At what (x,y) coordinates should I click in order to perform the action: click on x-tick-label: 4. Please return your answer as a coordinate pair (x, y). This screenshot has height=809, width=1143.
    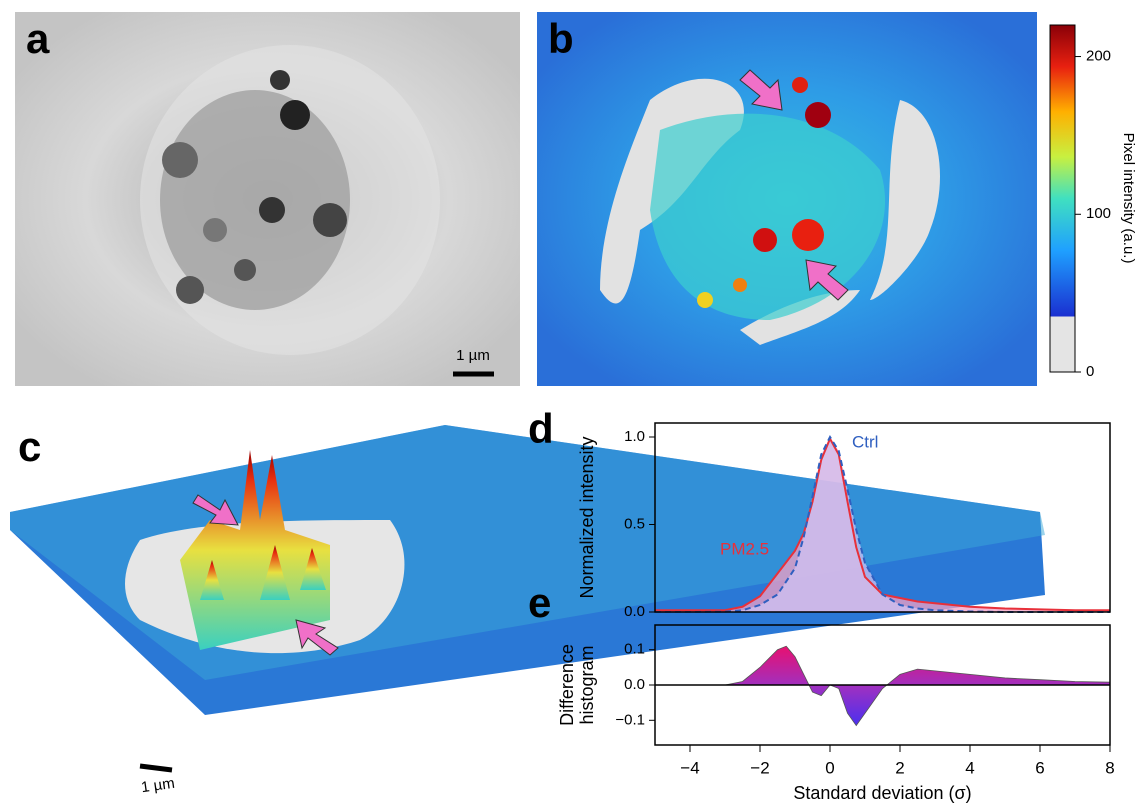
    Looking at the image, I should click on (969, 767).